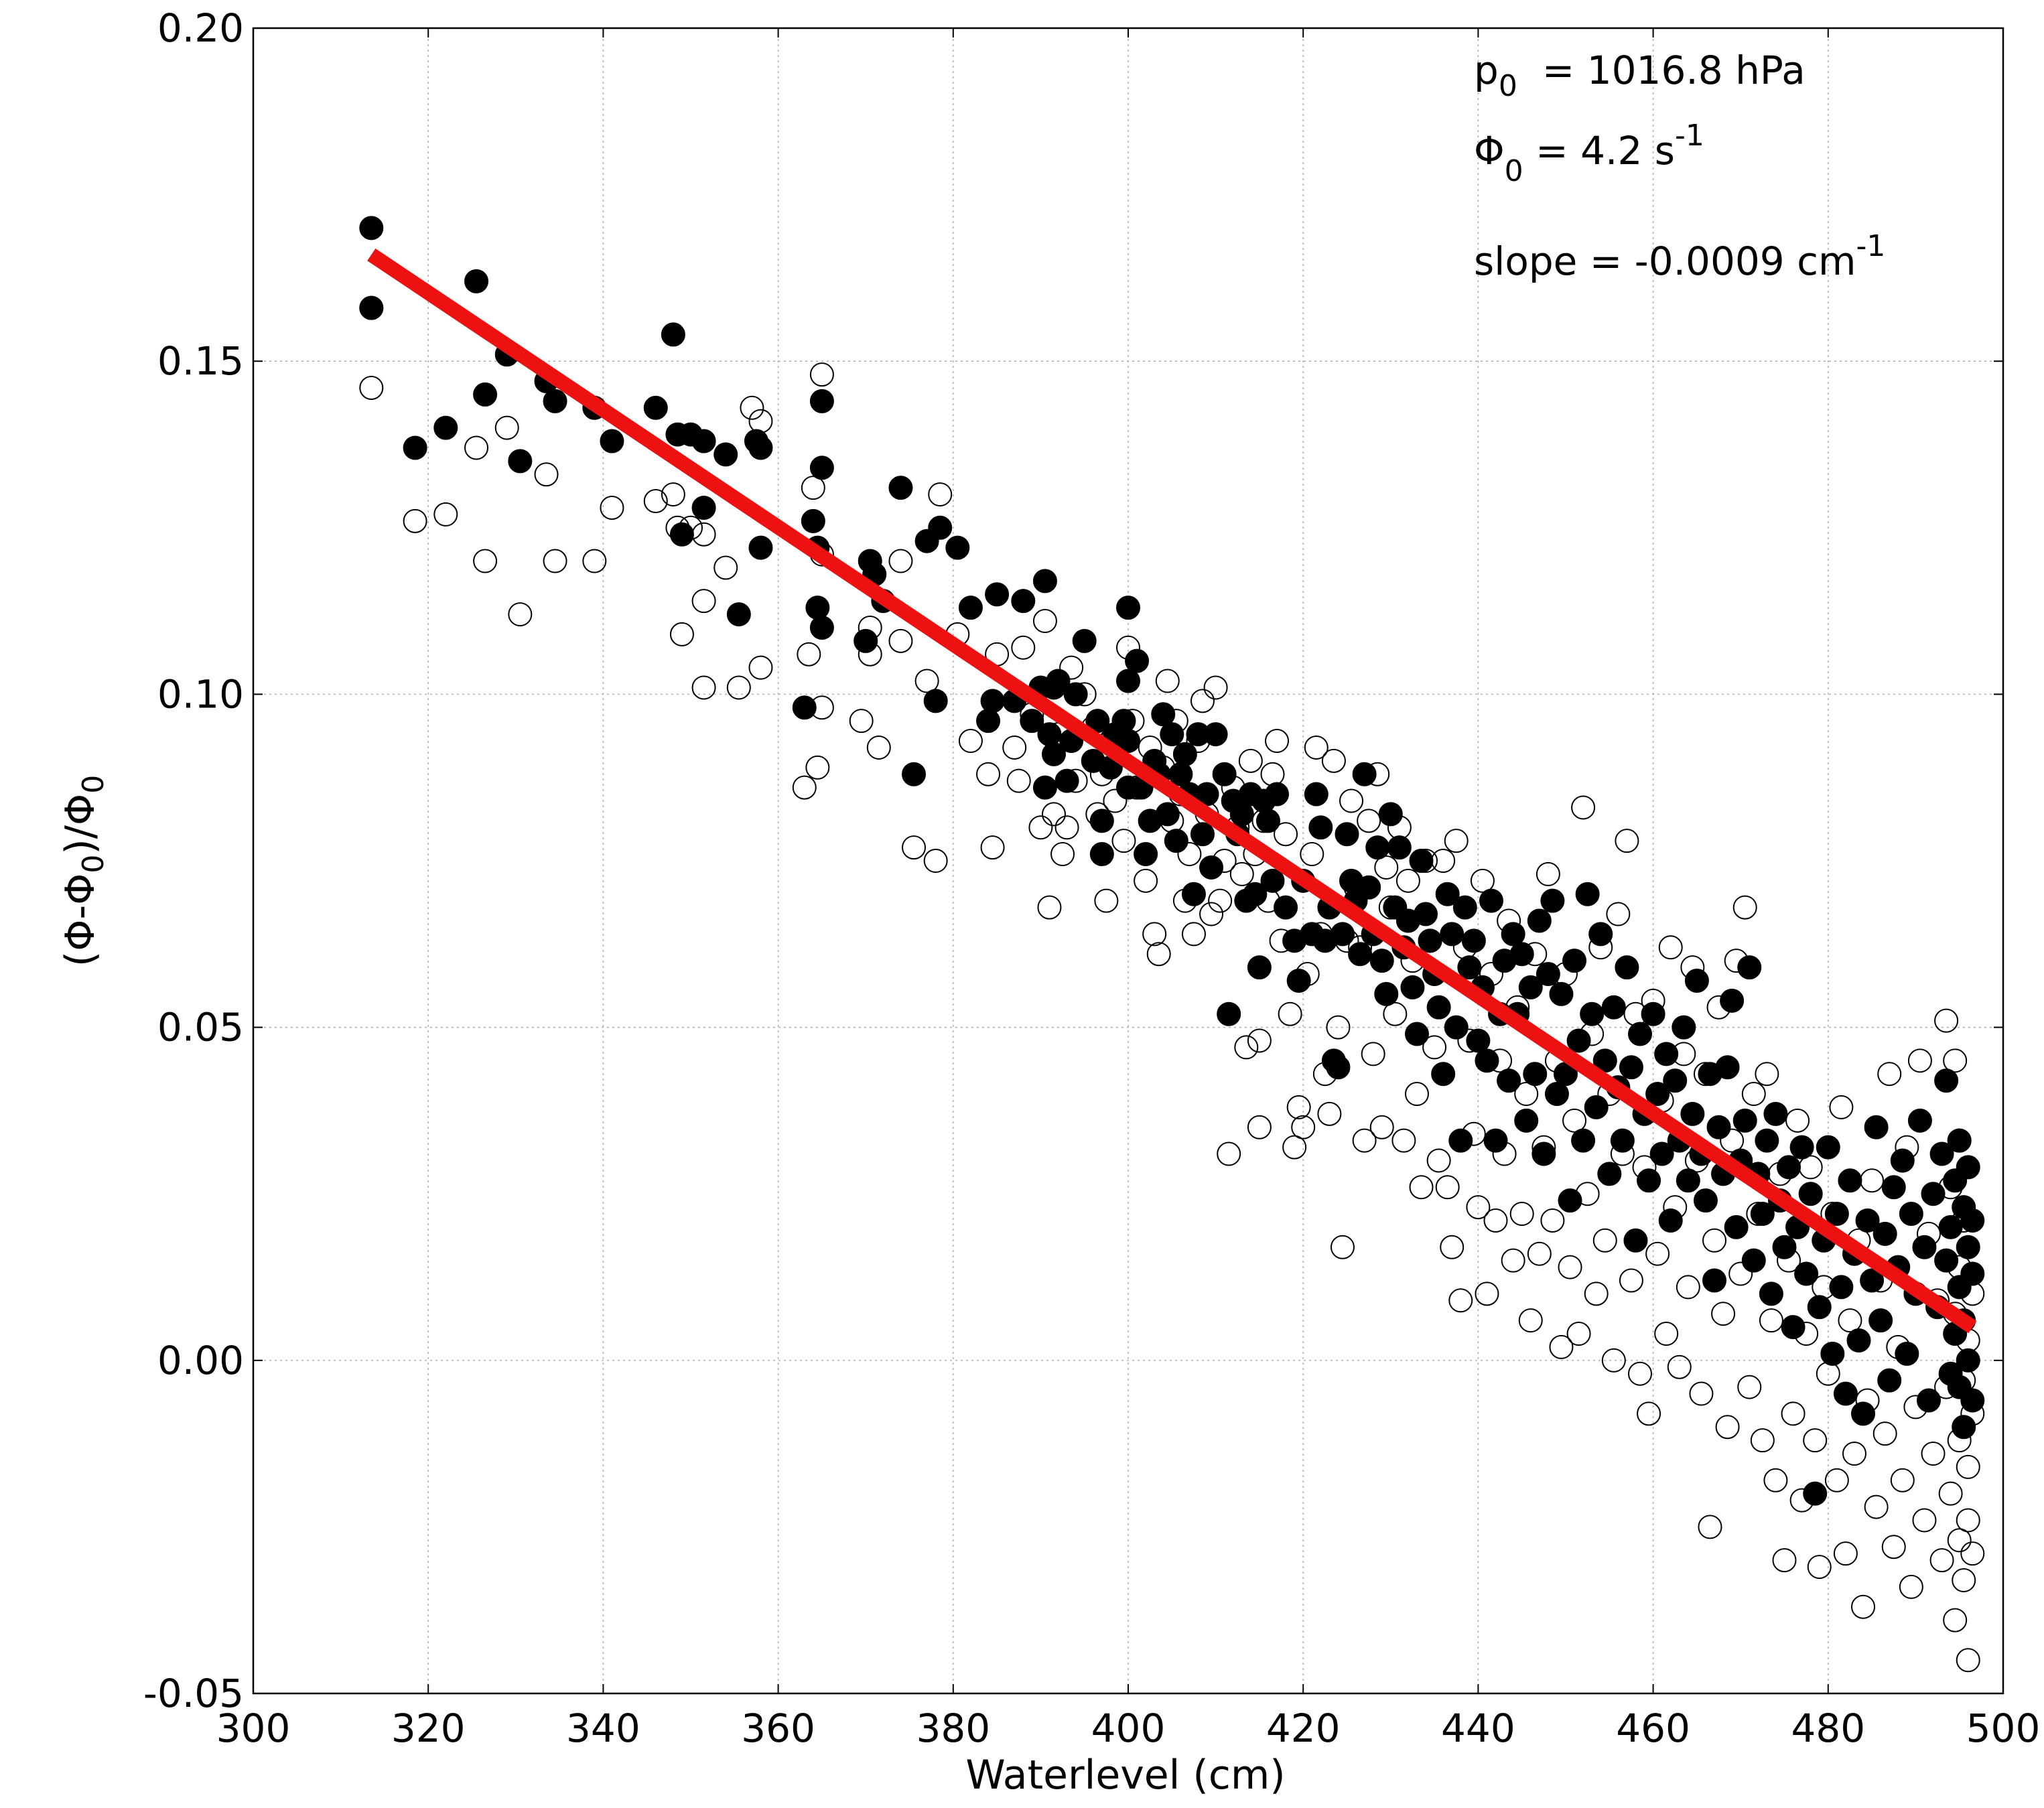 This screenshot has height=1808, width=2044. I want to click on y-label-phi: Φ, so click(80, 935).